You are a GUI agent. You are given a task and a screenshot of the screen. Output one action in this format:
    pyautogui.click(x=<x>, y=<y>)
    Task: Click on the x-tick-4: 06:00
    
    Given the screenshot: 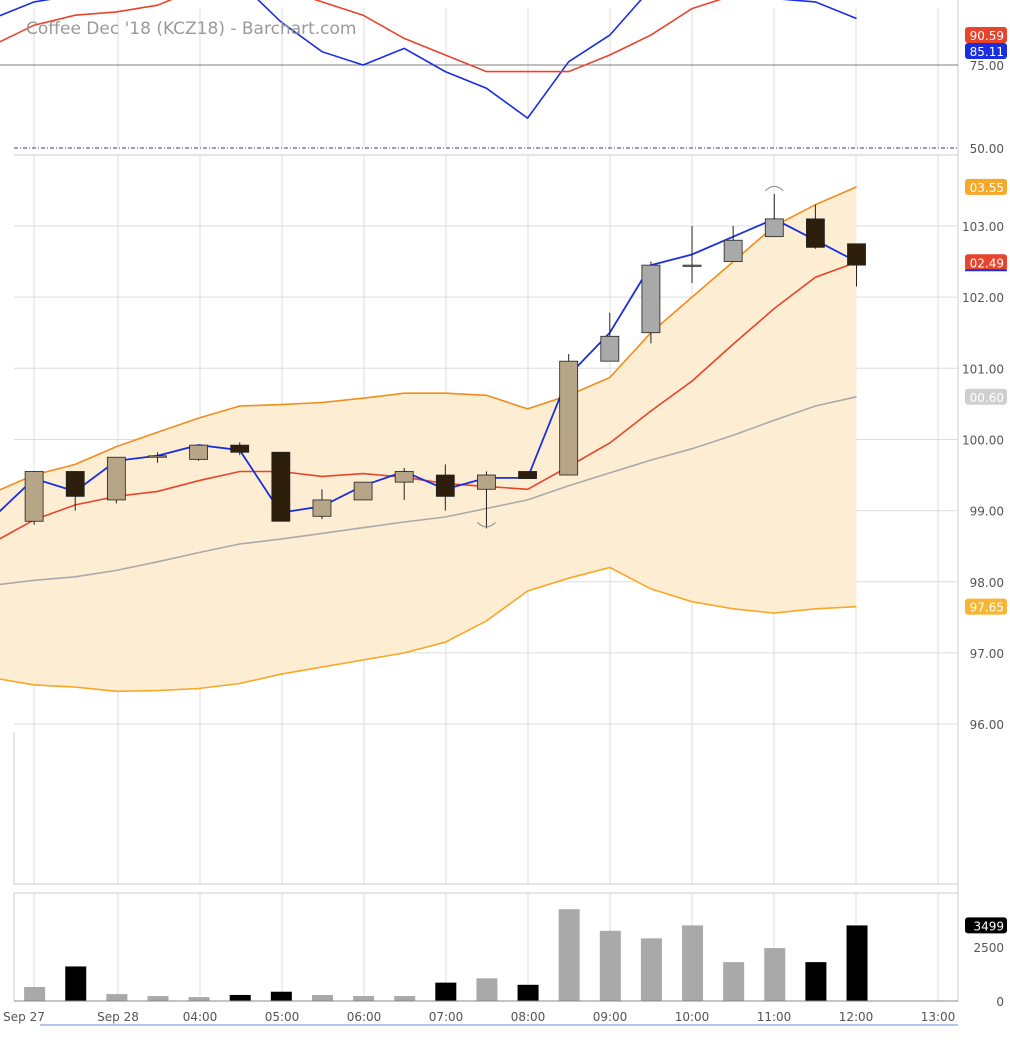 What is the action you would take?
    pyautogui.click(x=364, y=1017)
    